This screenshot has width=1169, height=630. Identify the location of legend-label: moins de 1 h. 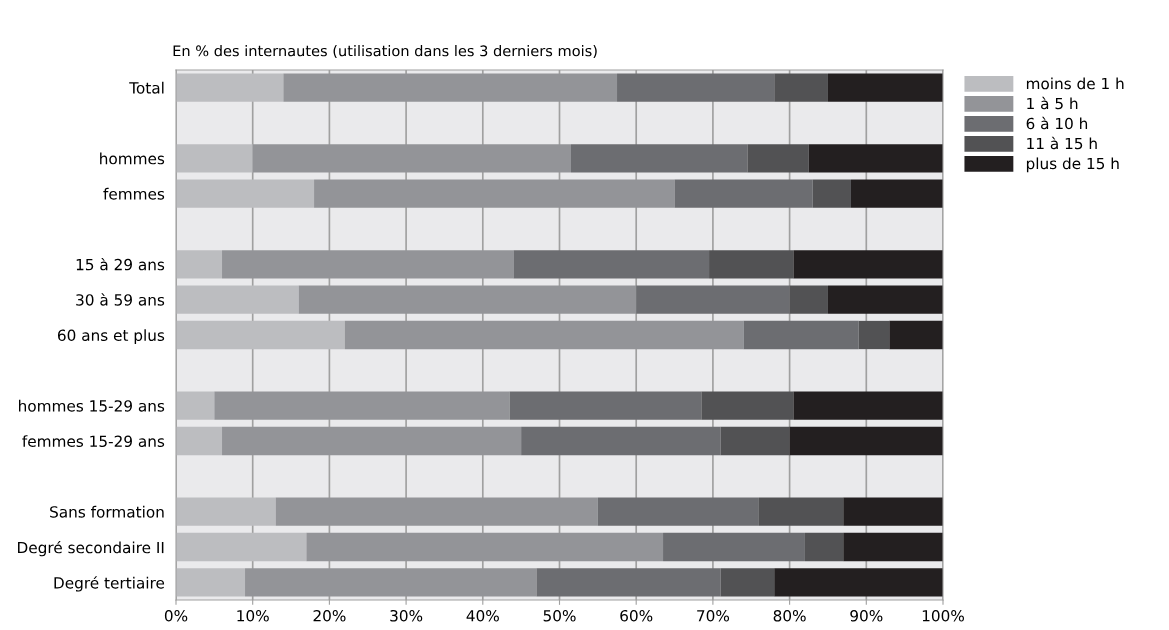
(1075, 83).